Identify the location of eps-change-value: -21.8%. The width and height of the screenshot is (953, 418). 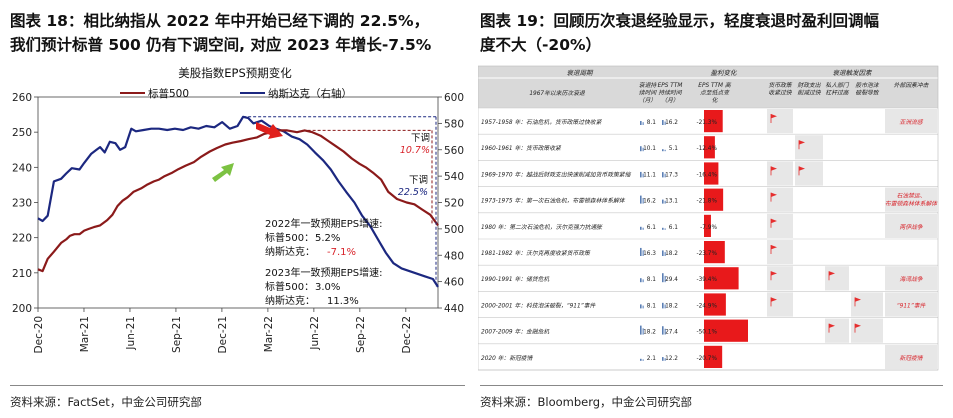
(706, 202).